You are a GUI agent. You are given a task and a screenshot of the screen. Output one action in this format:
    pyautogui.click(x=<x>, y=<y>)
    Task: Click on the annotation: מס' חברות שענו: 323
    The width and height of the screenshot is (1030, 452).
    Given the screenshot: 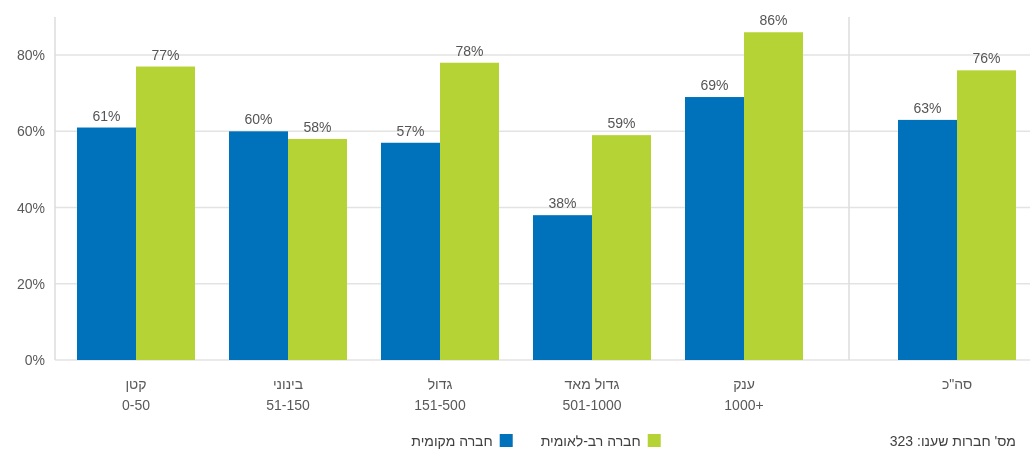 What is the action you would take?
    pyautogui.click(x=952, y=441)
    